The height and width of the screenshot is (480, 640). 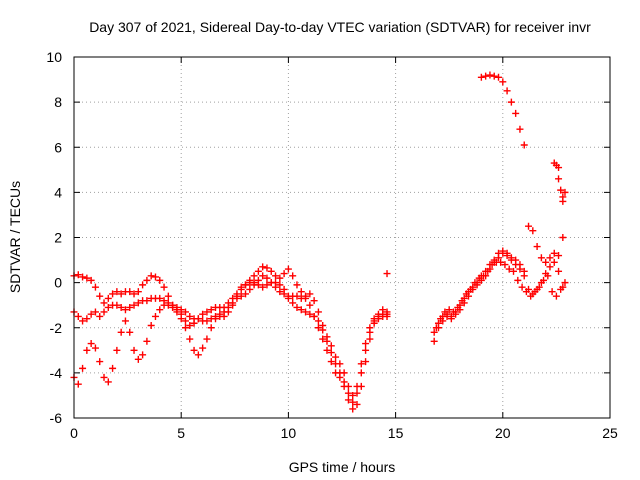 What do you see at coordinates (503, 433) in the screenshot?
I see `x-tick-label: 20` at bounding box center [503, 433].